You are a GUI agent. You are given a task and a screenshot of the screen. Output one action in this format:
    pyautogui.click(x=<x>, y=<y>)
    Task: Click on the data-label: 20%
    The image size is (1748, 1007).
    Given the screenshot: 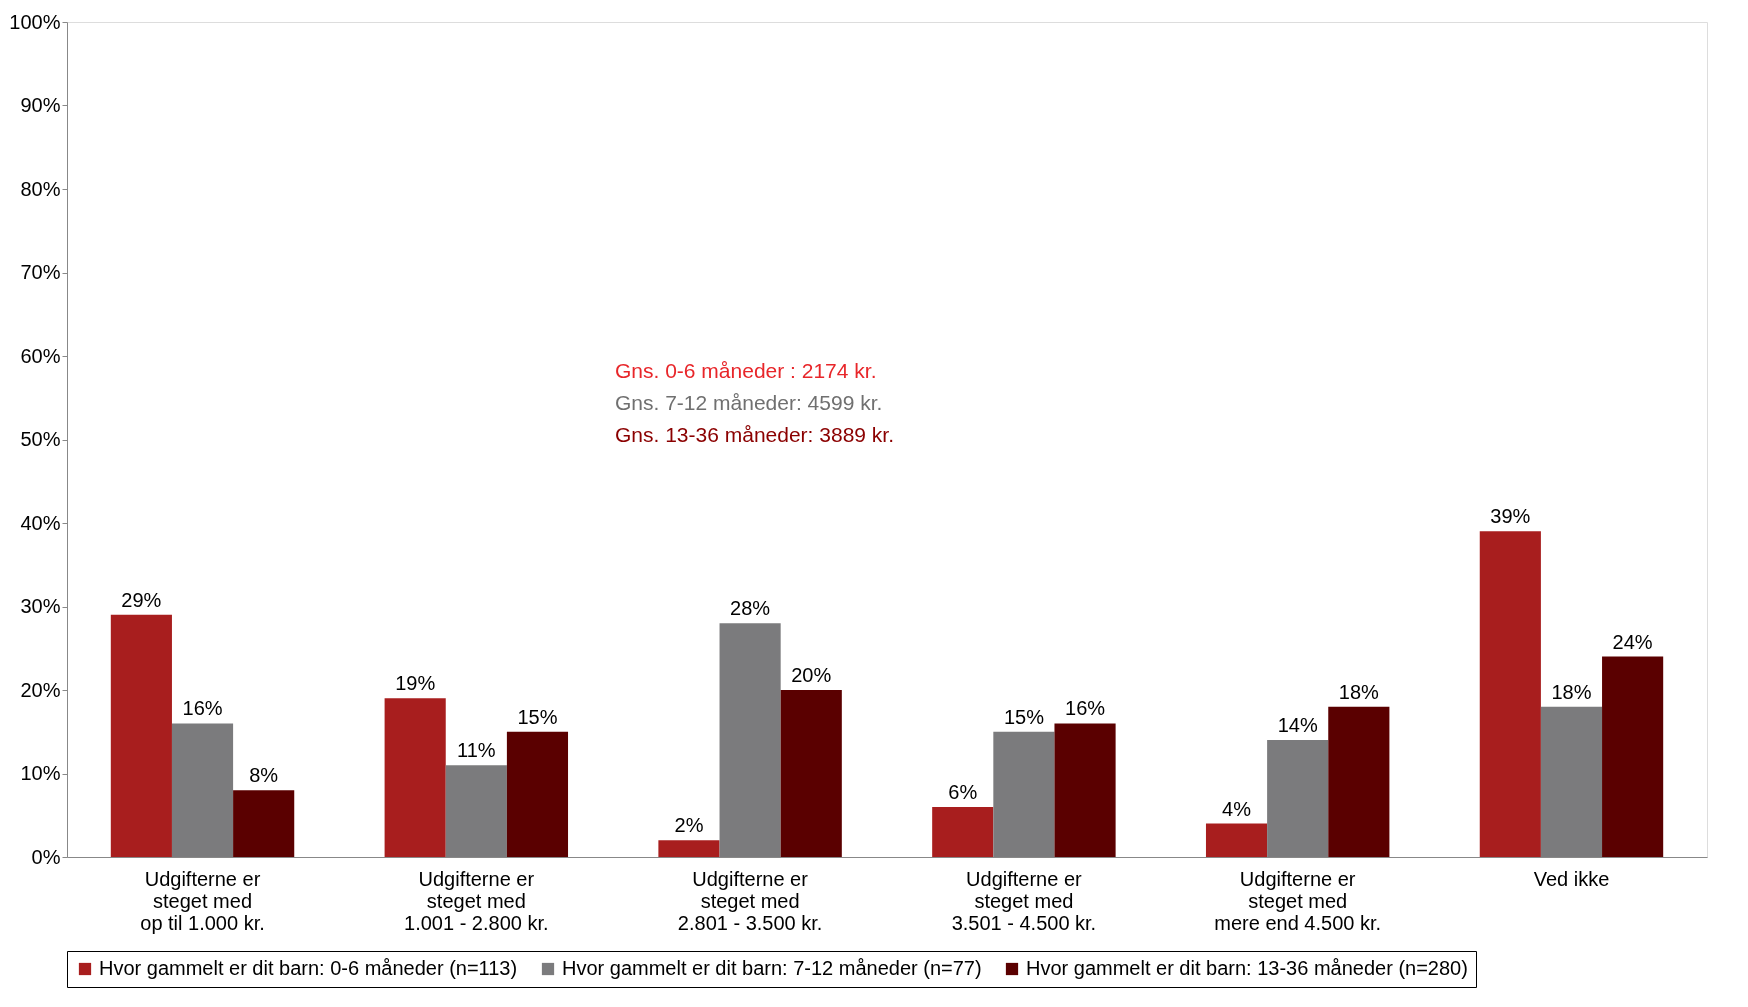 What is the action you would take?
    pyautogui.click(x=811, y=675)
    